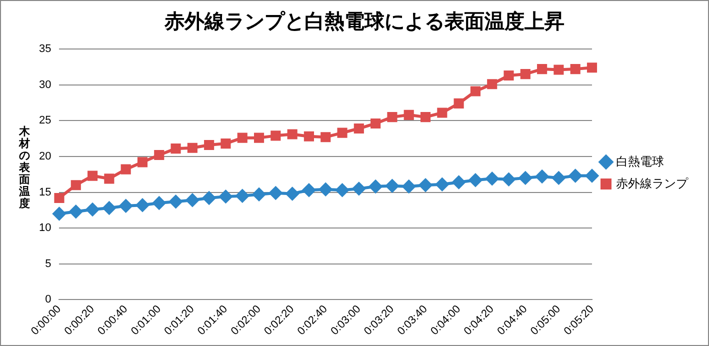  I want to click on y-tick-label: 10, so click(45, 228).